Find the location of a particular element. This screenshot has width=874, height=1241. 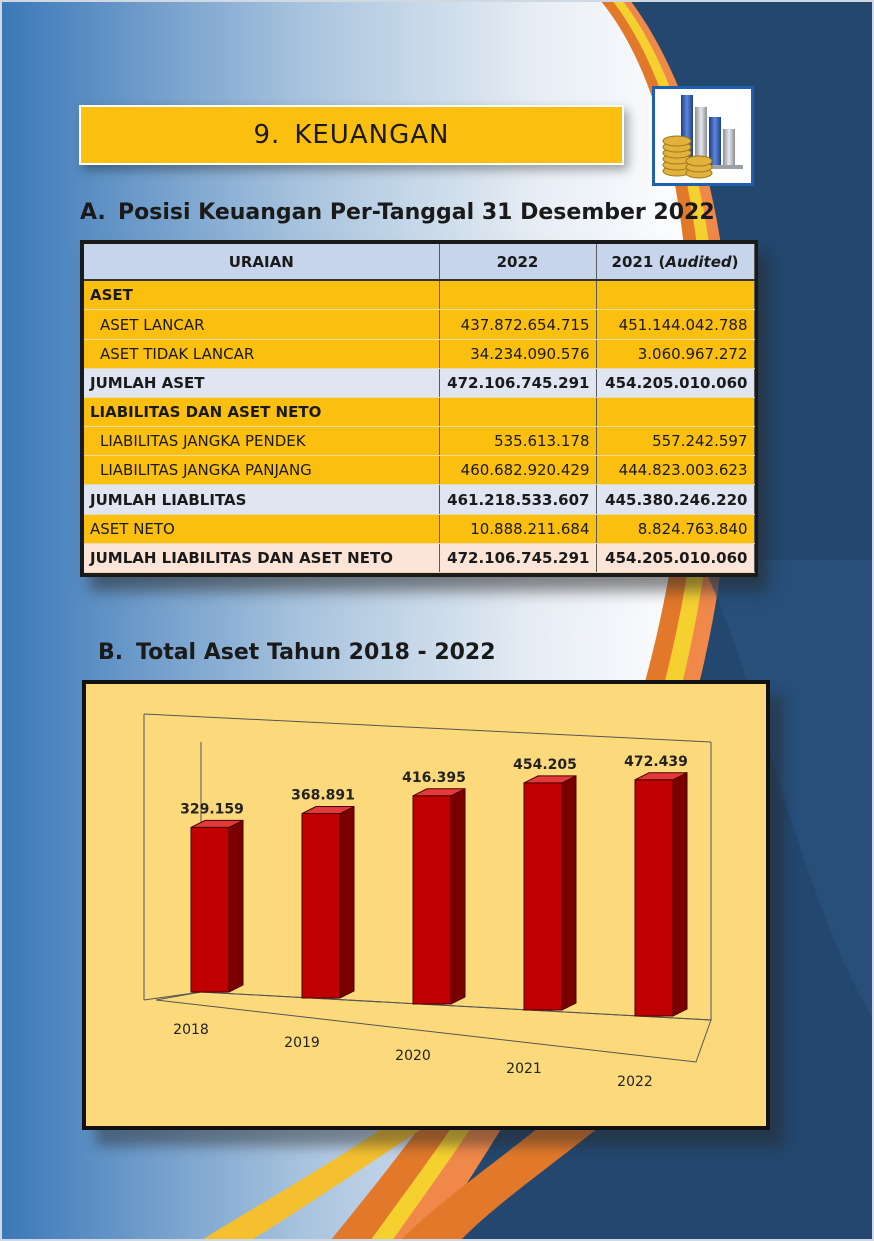

header-2021: 2021 (Audited) is located at coordinates (675, 262).